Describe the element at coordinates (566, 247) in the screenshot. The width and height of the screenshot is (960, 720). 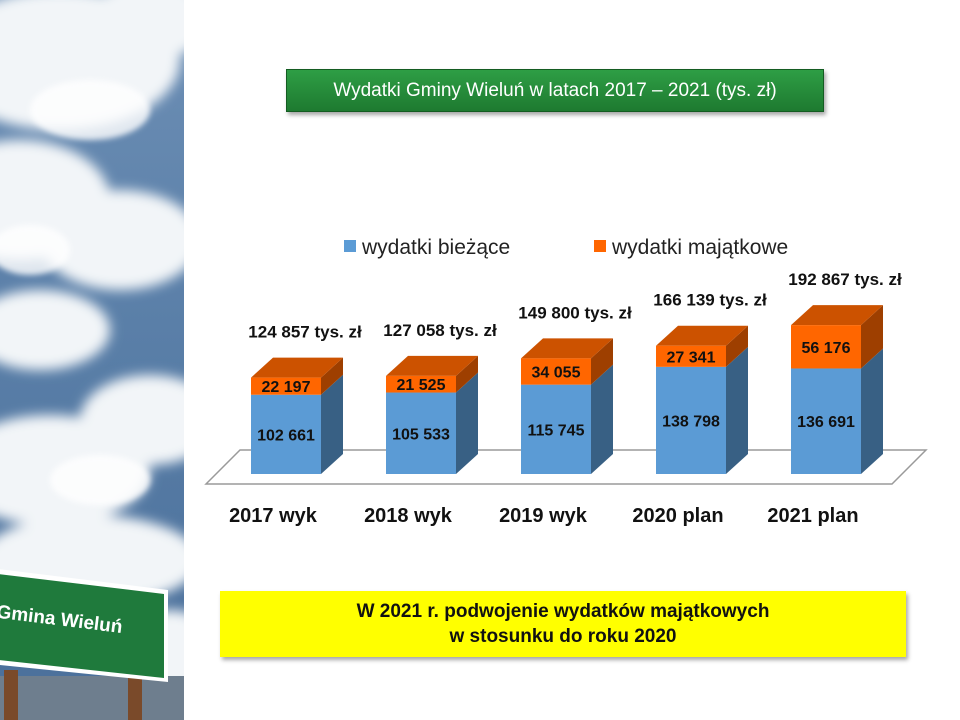
I see `legend: wydatki bieżące wydatki majątkowe` at that location.